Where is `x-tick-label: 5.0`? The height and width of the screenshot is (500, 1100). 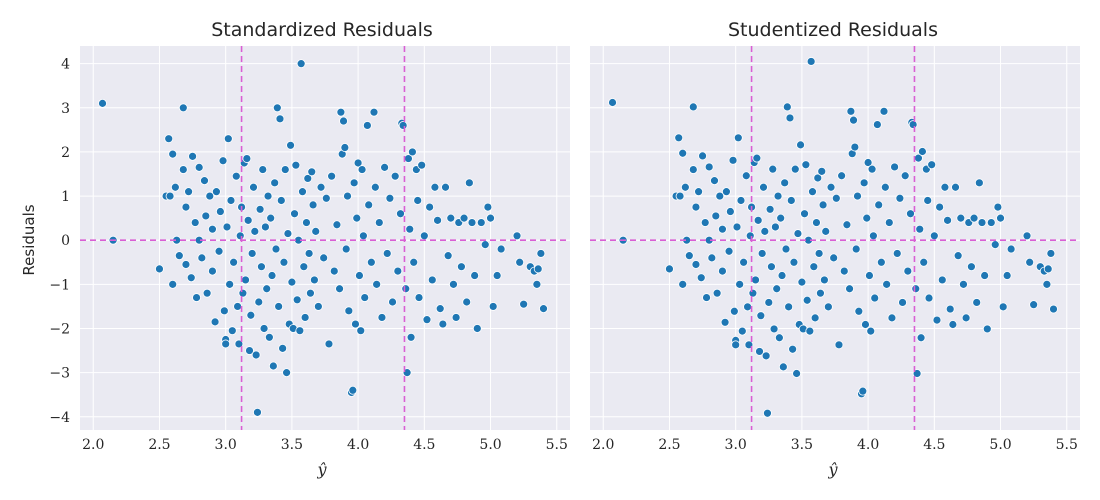
x-tick-label: 5.0 is located at coordinates (490, 445).